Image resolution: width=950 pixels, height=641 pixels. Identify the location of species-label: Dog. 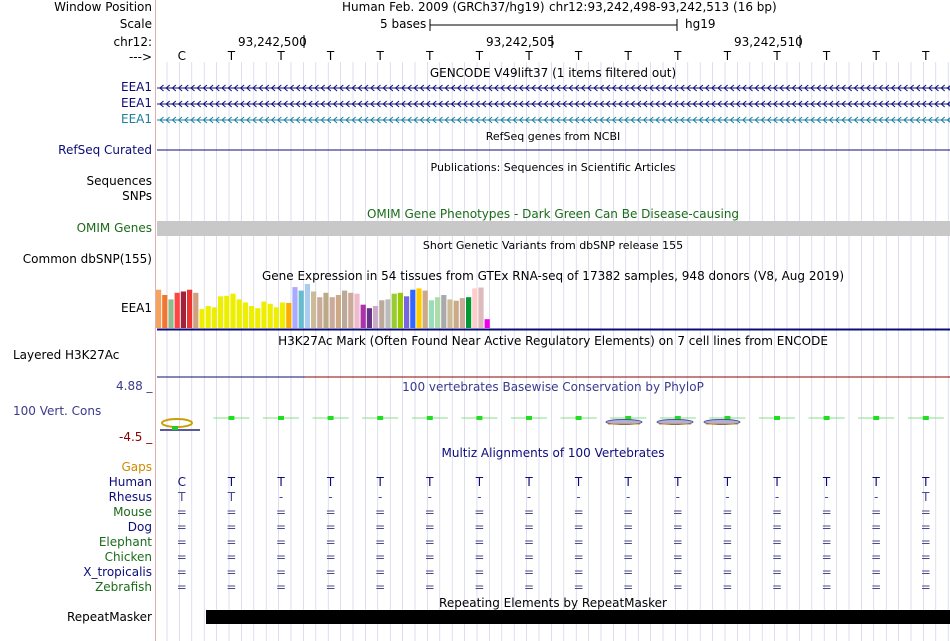
(139, 527).